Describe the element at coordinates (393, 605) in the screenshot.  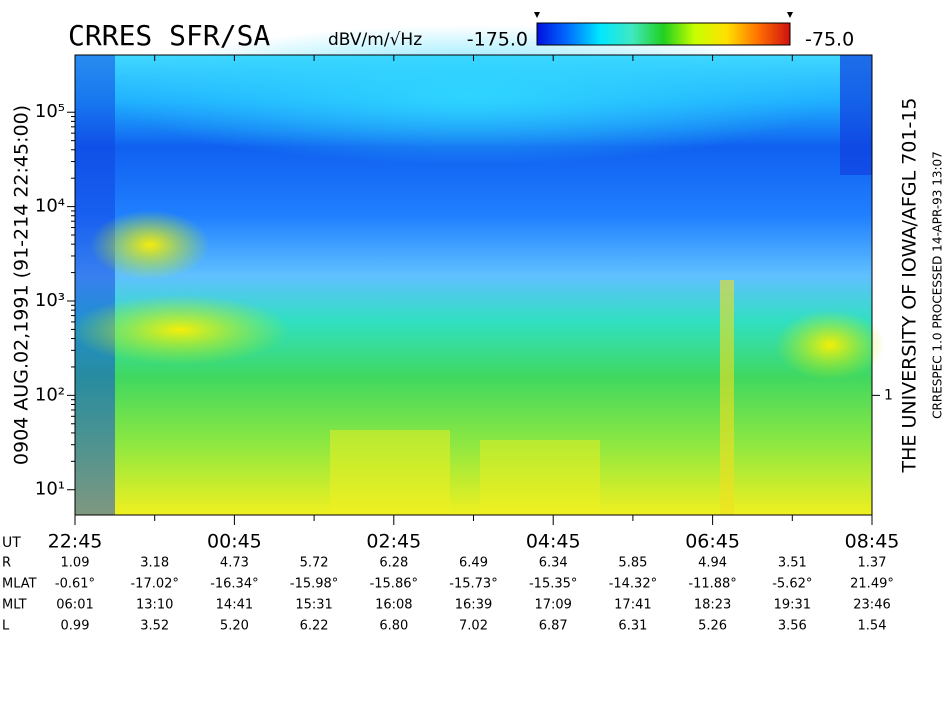
I see `ephemeris-cell: 16:08` at that location.